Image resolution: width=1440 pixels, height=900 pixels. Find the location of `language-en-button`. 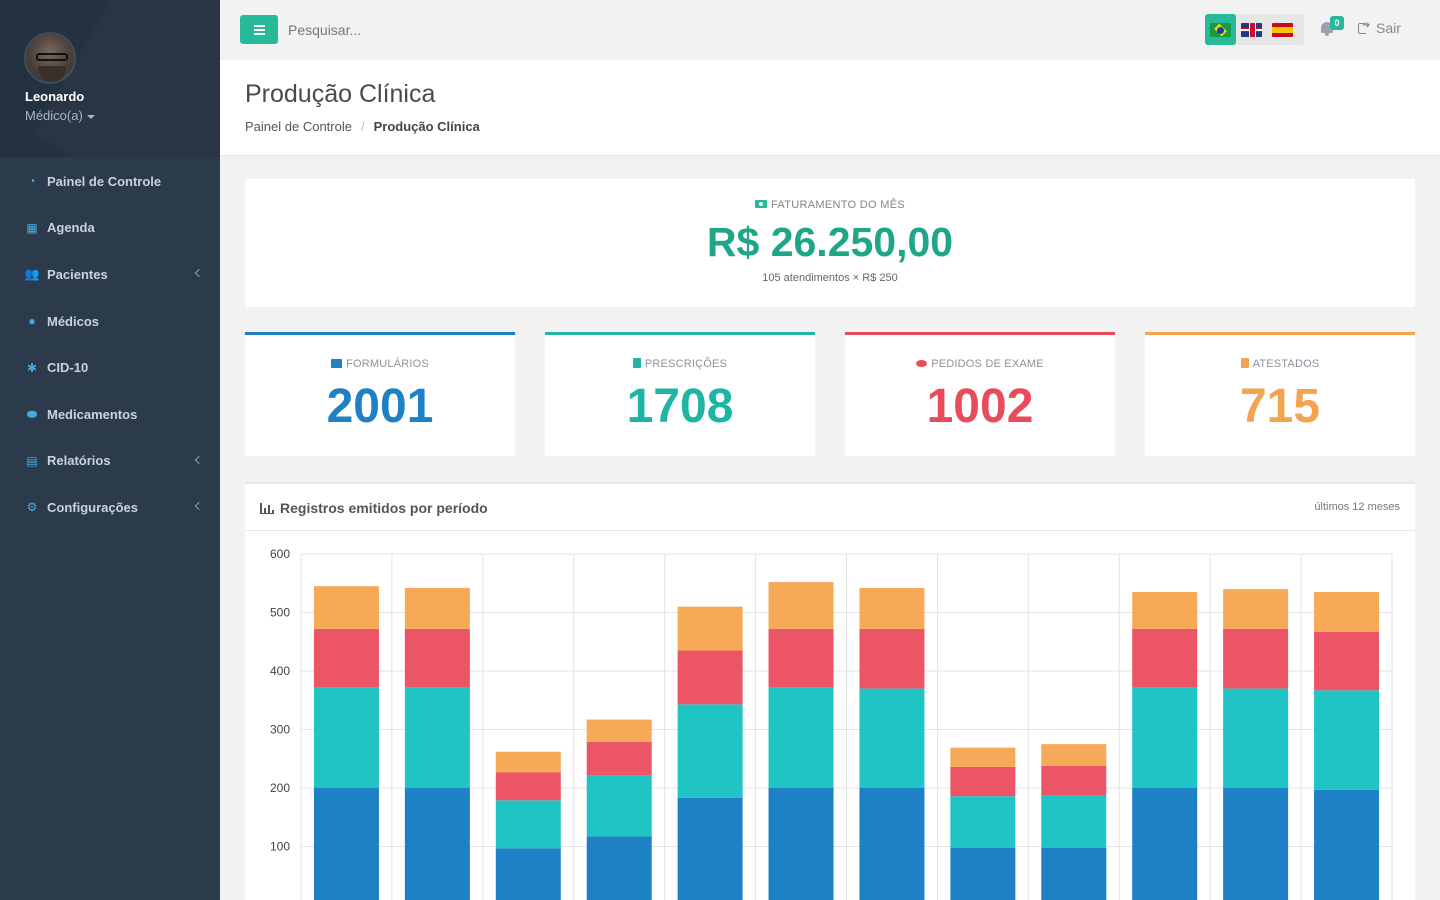

language-en-button is located at coordinates (1251, 29).